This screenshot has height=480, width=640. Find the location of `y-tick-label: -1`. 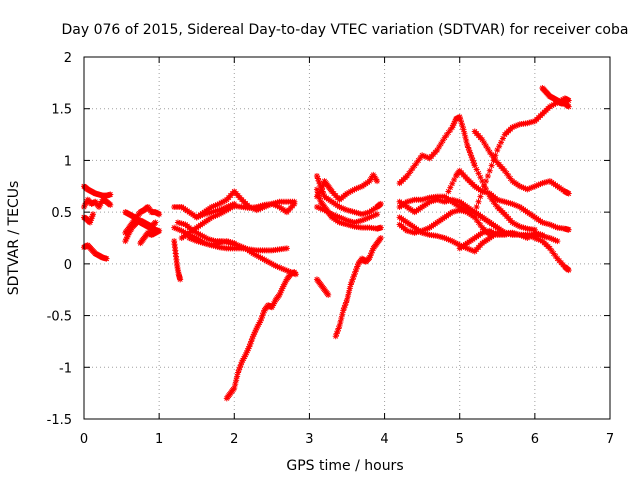

y-tick-label: -1 is located at coordinates (65, 368).